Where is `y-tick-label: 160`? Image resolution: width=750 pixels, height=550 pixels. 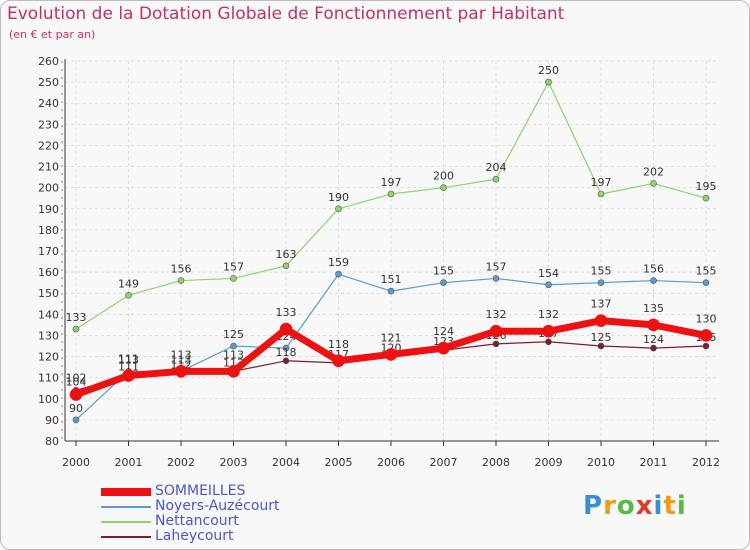 y-tick-label: 160 is located at coordinates (48, 272).